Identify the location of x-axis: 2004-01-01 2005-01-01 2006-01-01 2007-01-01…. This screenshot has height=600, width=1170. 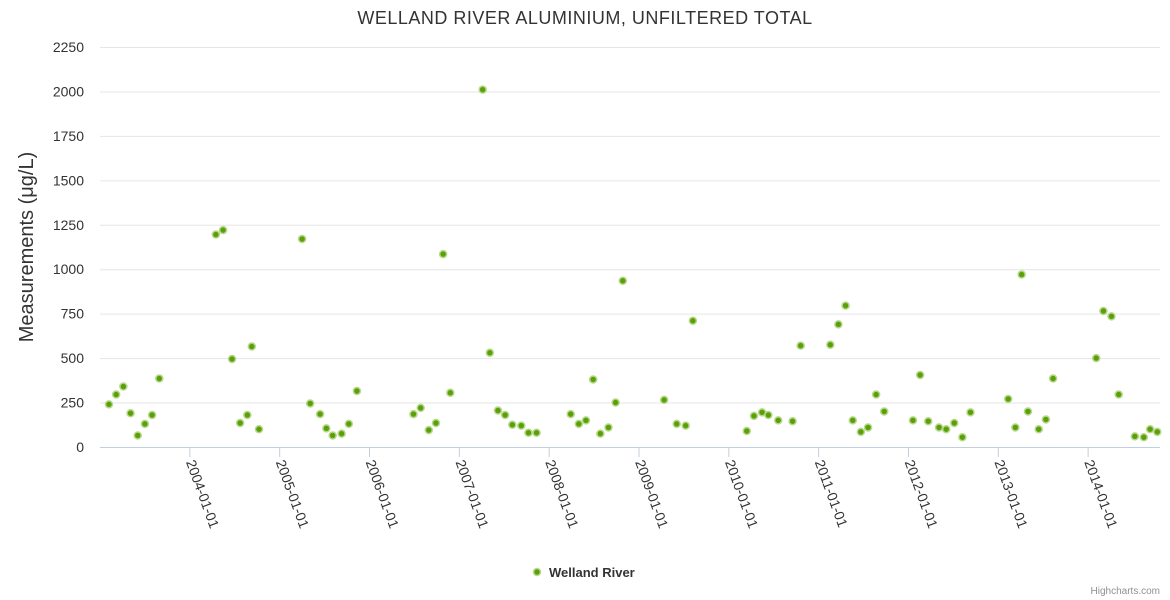
(630, 489).